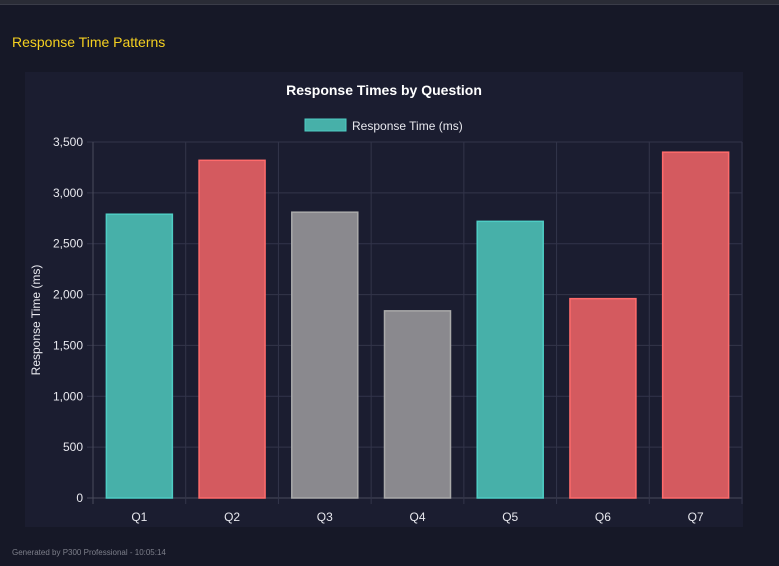  What do you see at coordinates (603, 517) in the screenshot?
I see `x-tick-label: Q6` at bounding box center [603, 517].